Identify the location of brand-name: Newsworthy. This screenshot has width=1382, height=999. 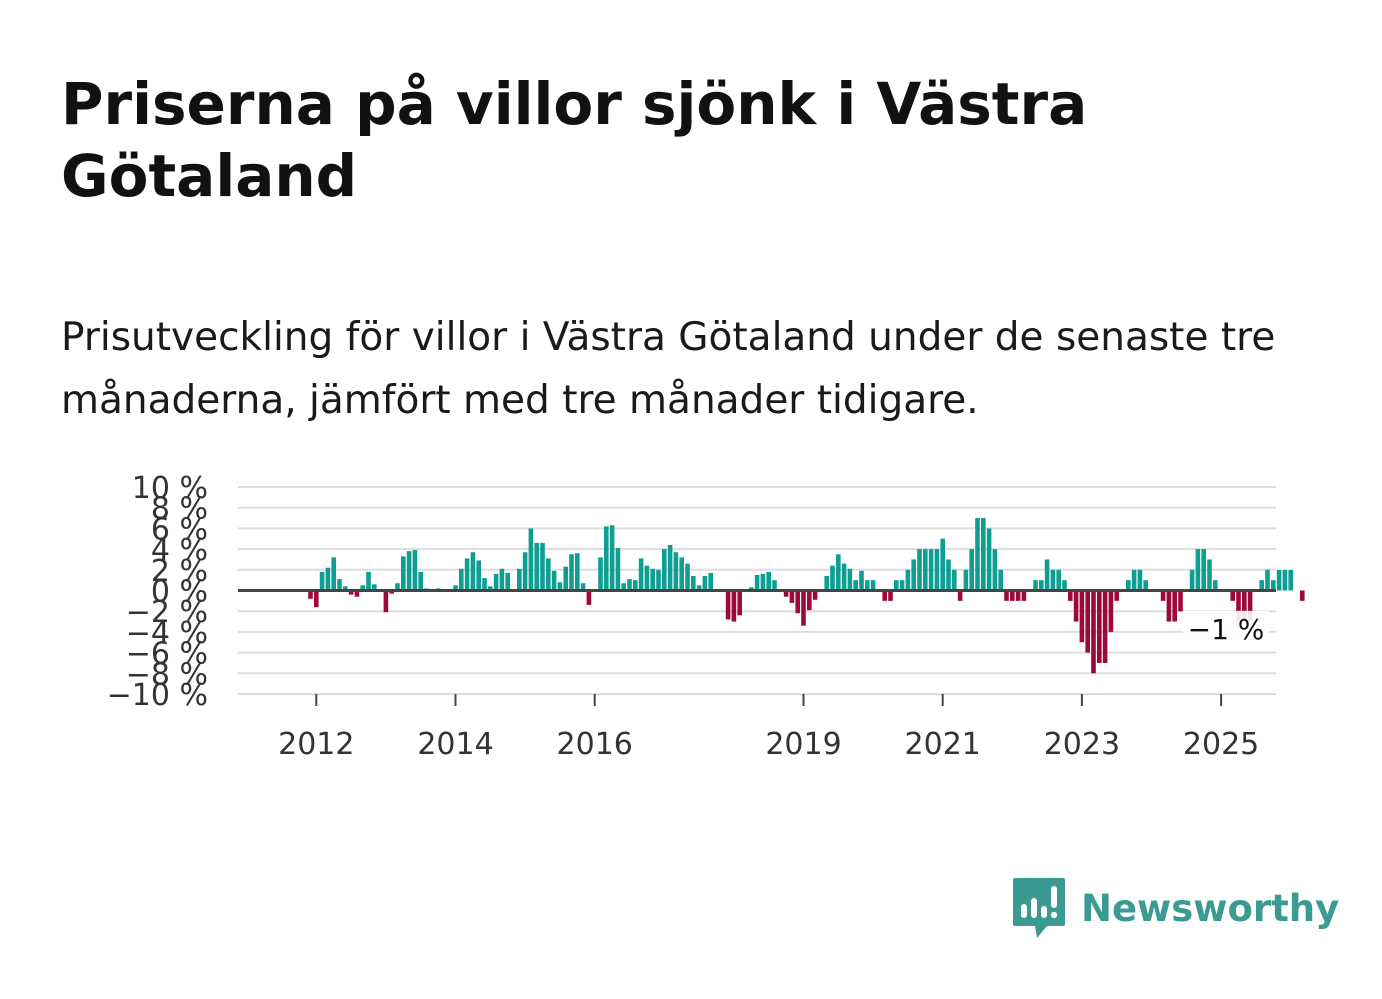
(1210, 908).